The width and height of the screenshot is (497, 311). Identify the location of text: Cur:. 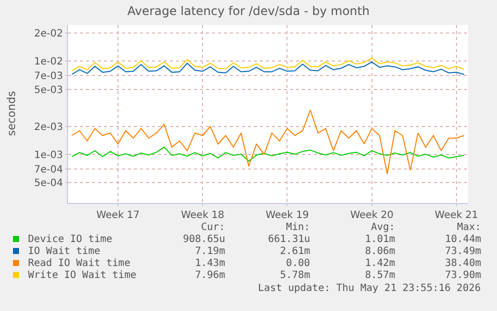
(213, 227).